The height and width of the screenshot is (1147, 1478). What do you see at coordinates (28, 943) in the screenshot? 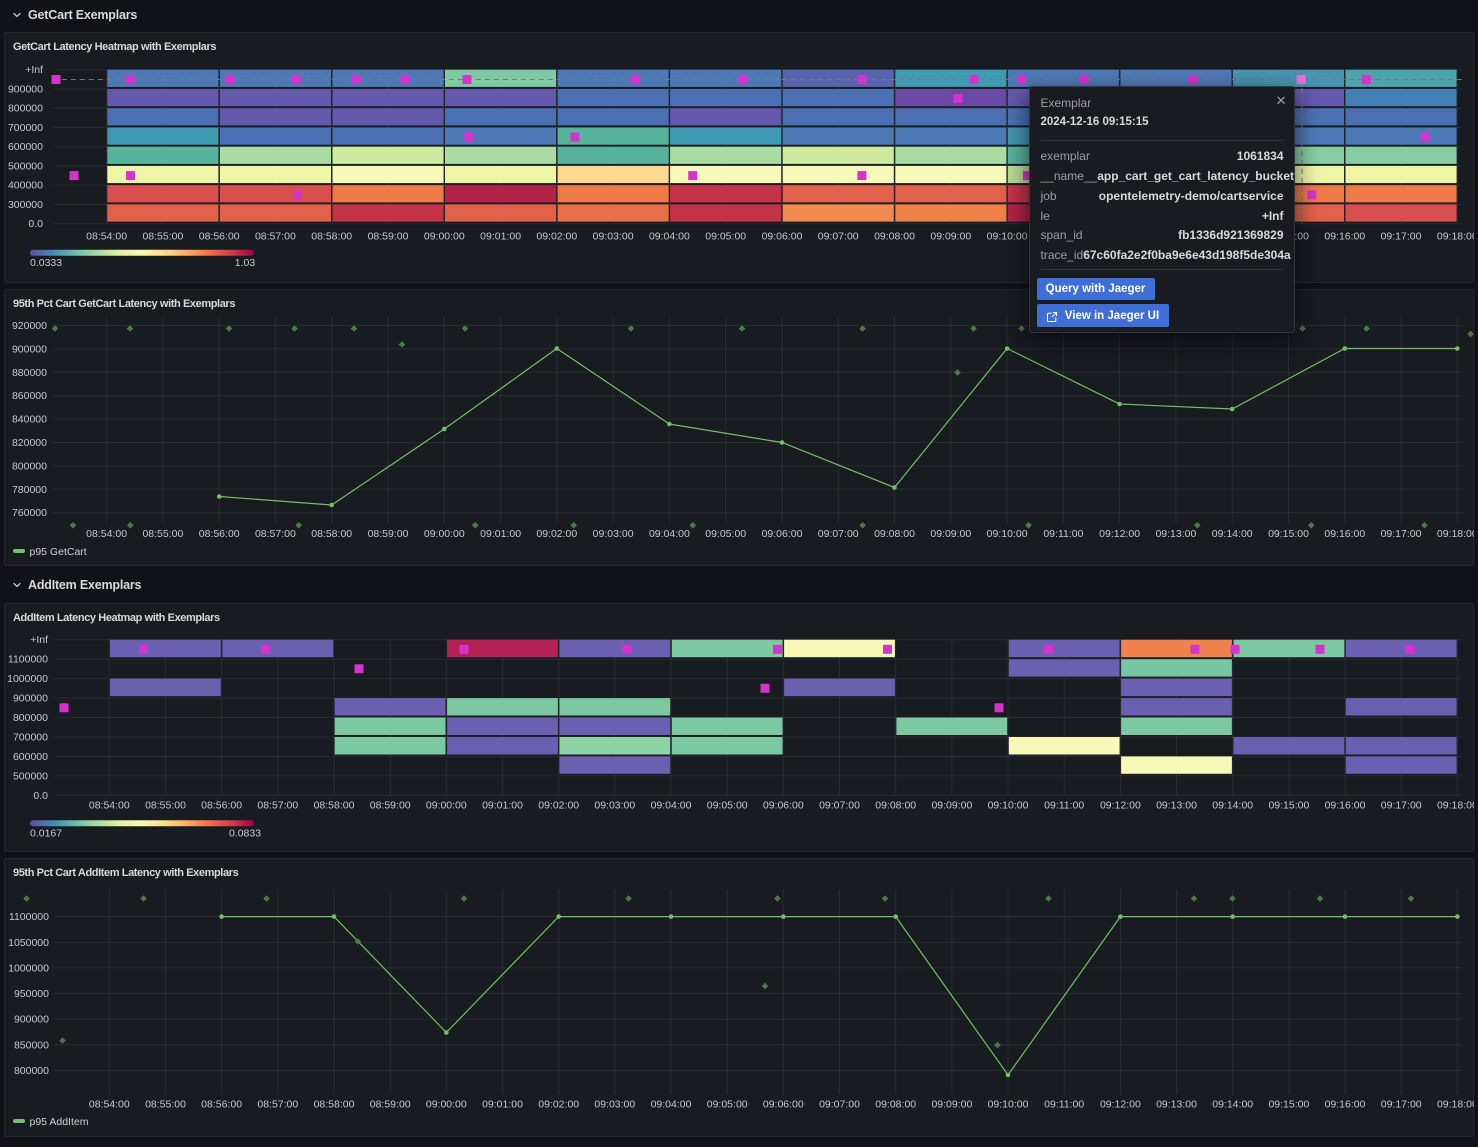
I see `svg-text: 1050000` at bounding box center [28, 943].